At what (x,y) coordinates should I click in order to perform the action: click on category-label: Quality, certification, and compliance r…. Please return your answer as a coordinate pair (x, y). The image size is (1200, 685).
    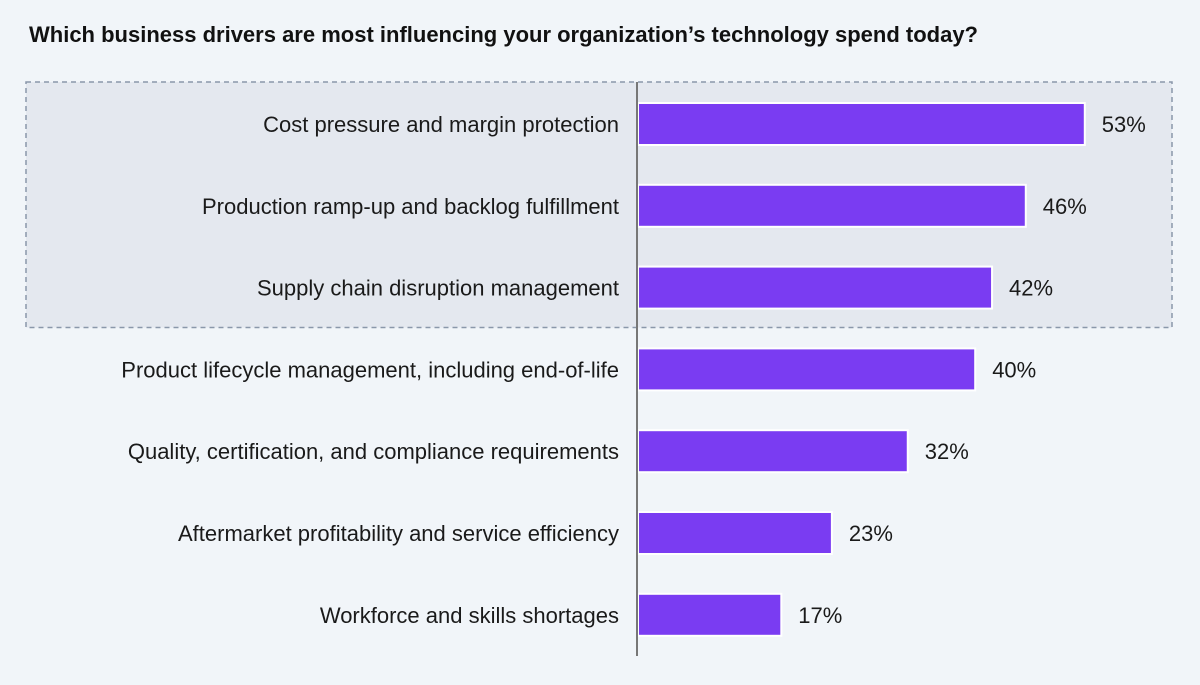
    Looking at the image, I should click on (373, 451).